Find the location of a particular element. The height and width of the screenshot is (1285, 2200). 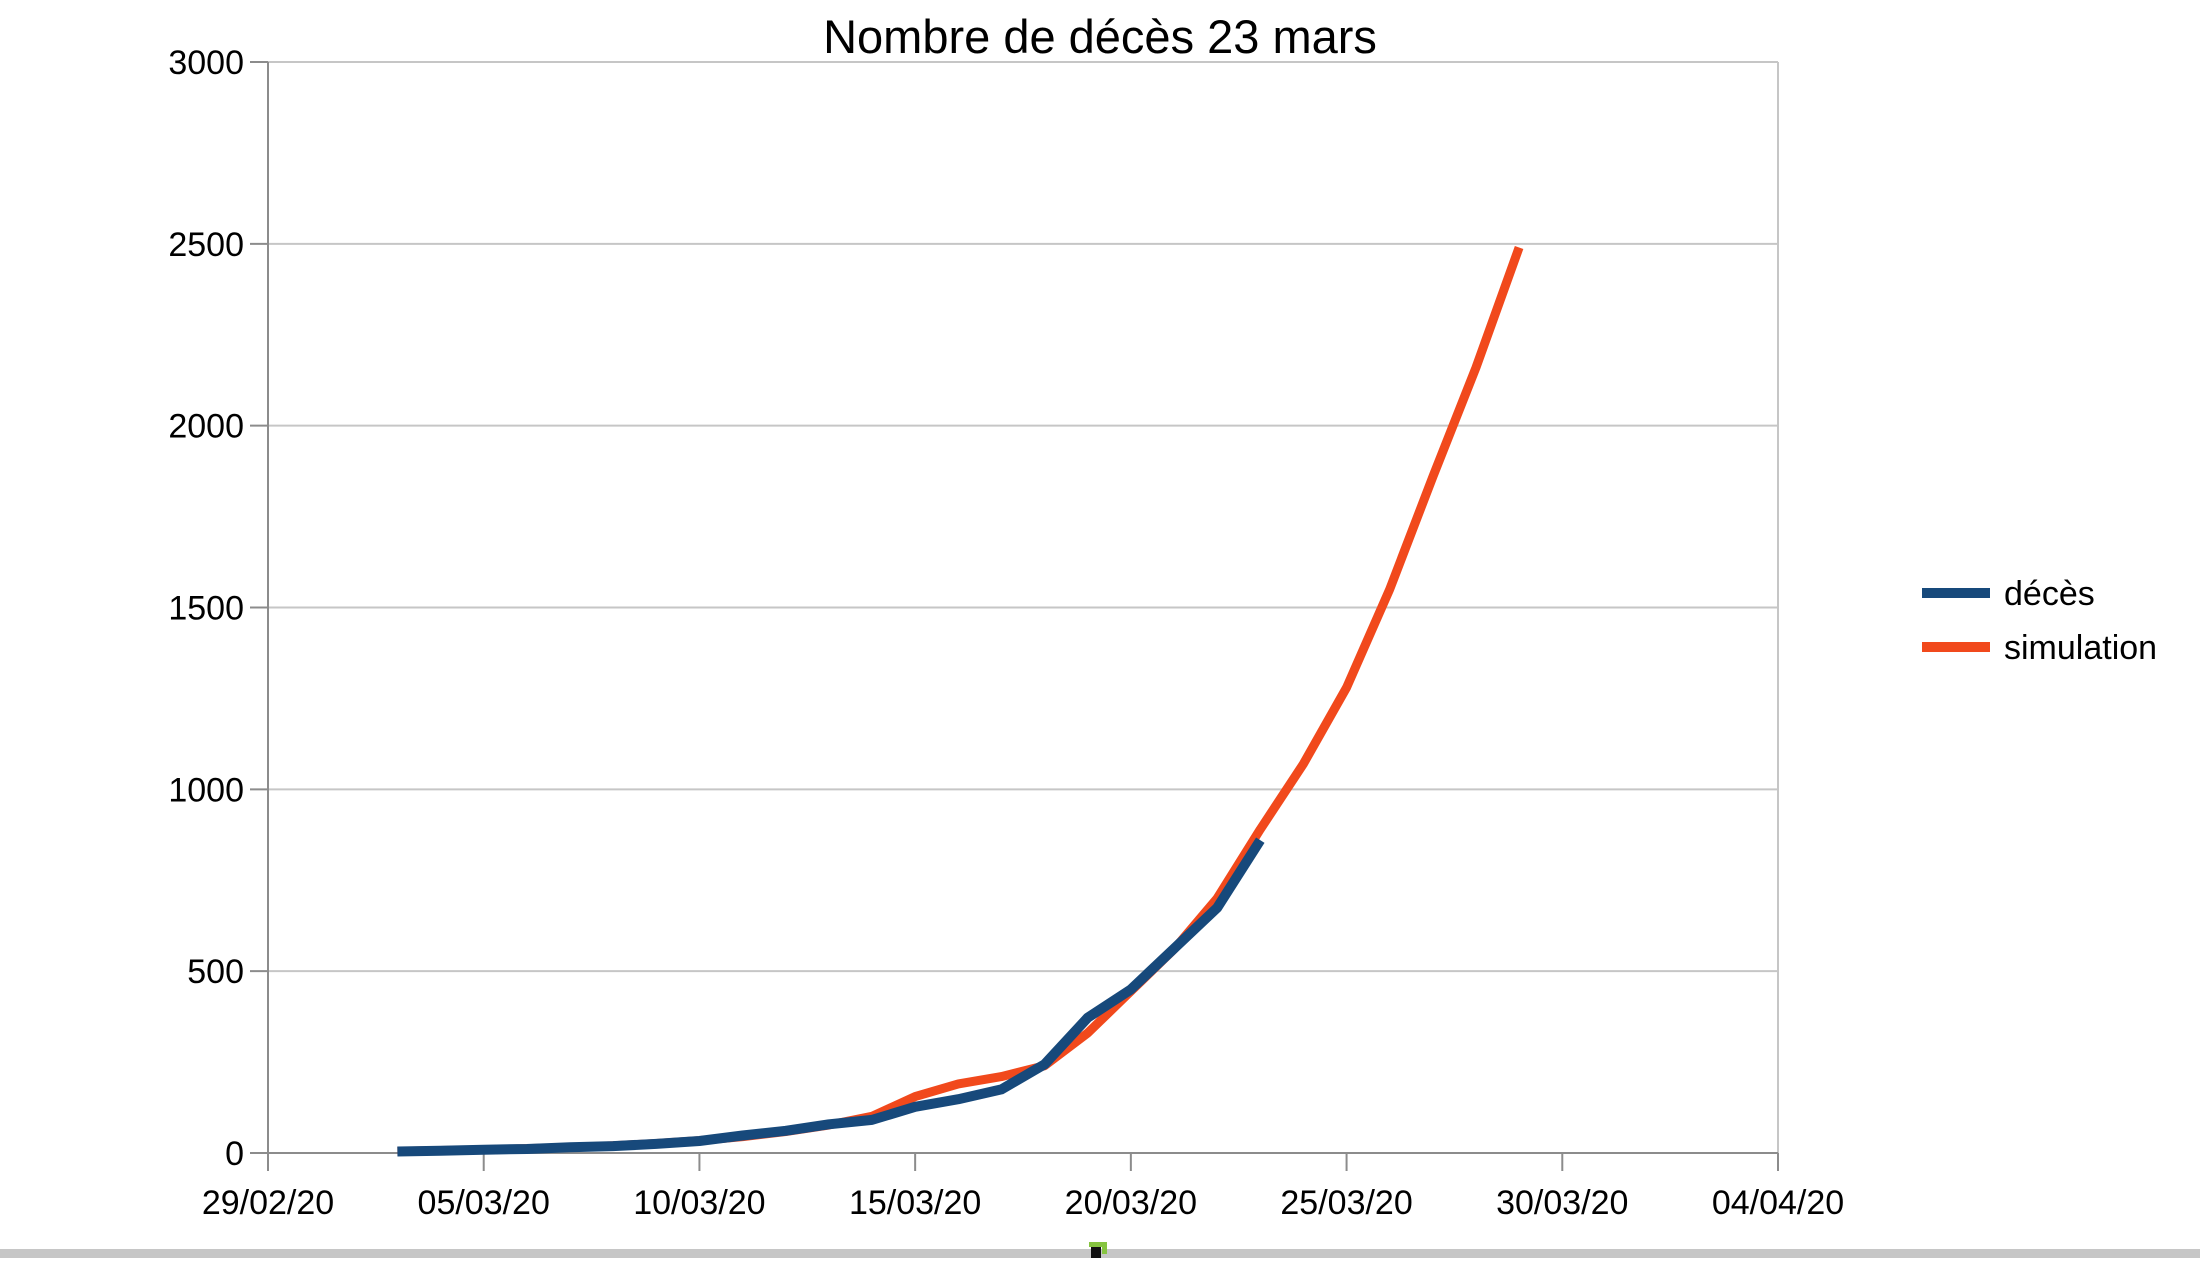

x-tick-label: 25/03/20 is located at coordinates (1346, 1203).